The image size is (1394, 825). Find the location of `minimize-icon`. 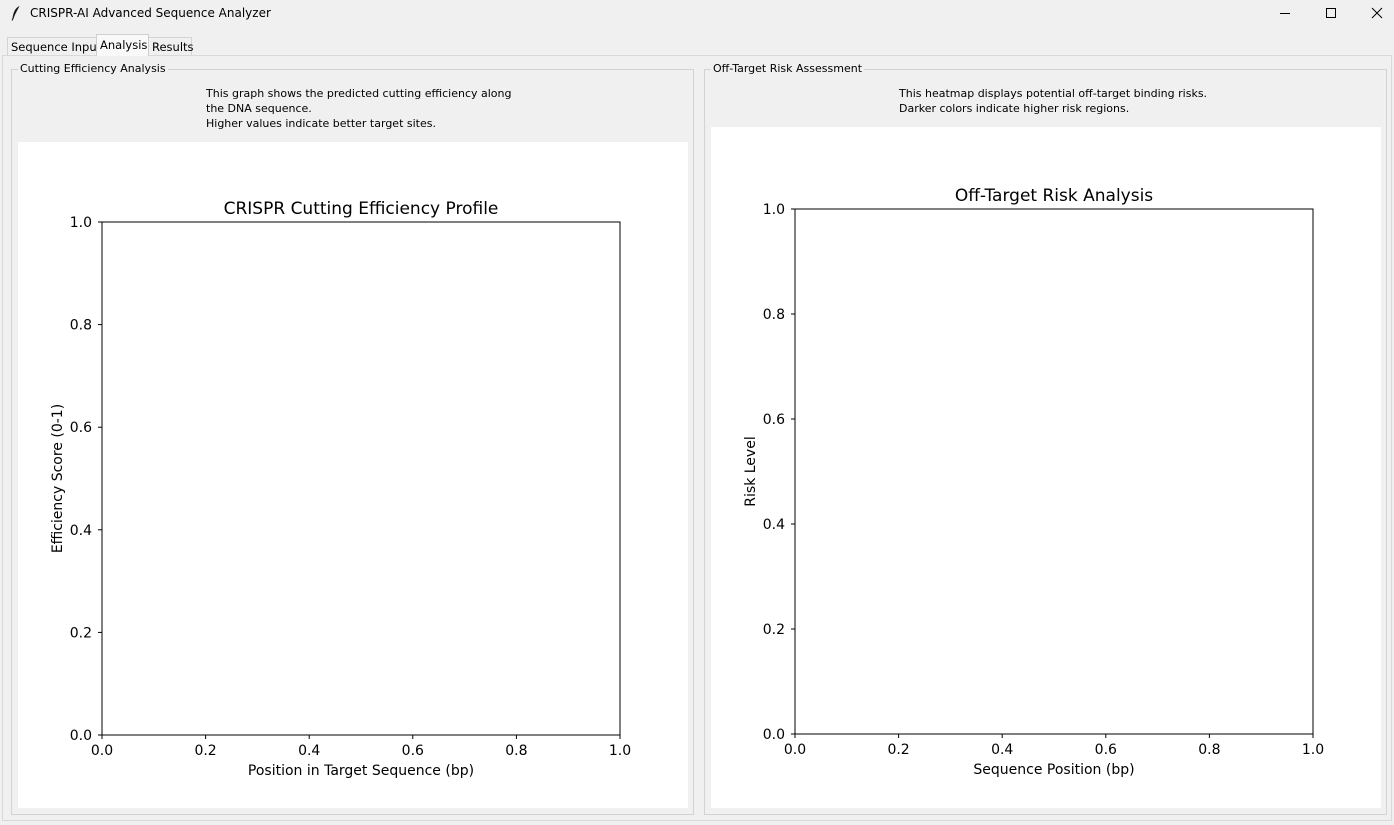

minimize-icon is located at coordinates (1285, 13).